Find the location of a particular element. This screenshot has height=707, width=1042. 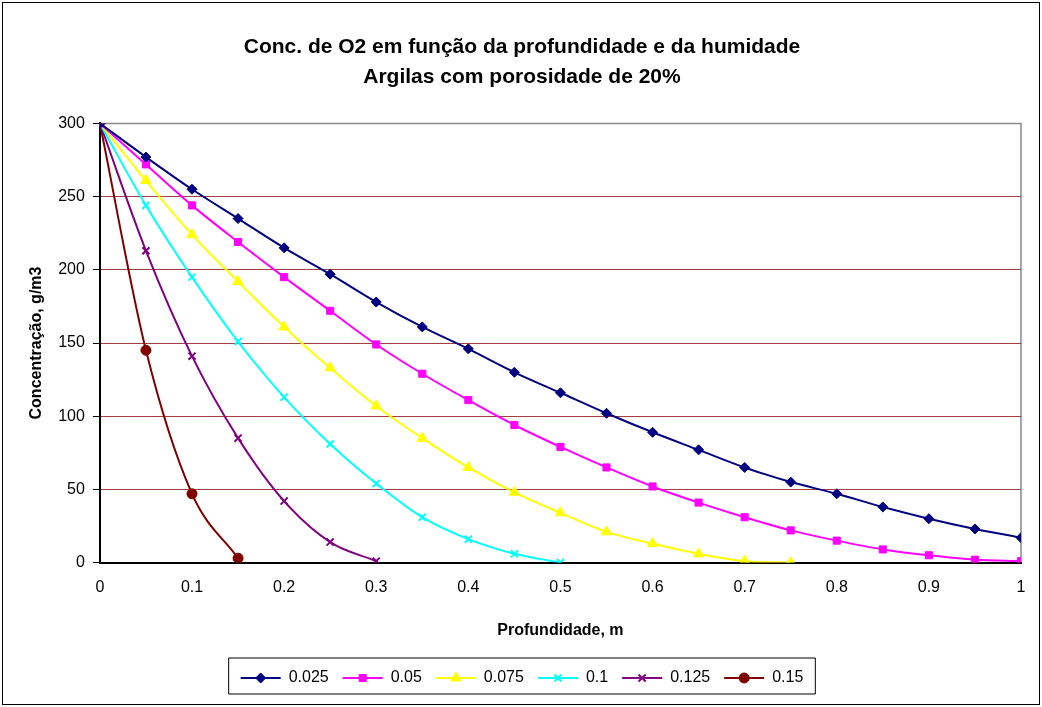

x-tick-label: 0.1 is located at coordinates (192, 586).